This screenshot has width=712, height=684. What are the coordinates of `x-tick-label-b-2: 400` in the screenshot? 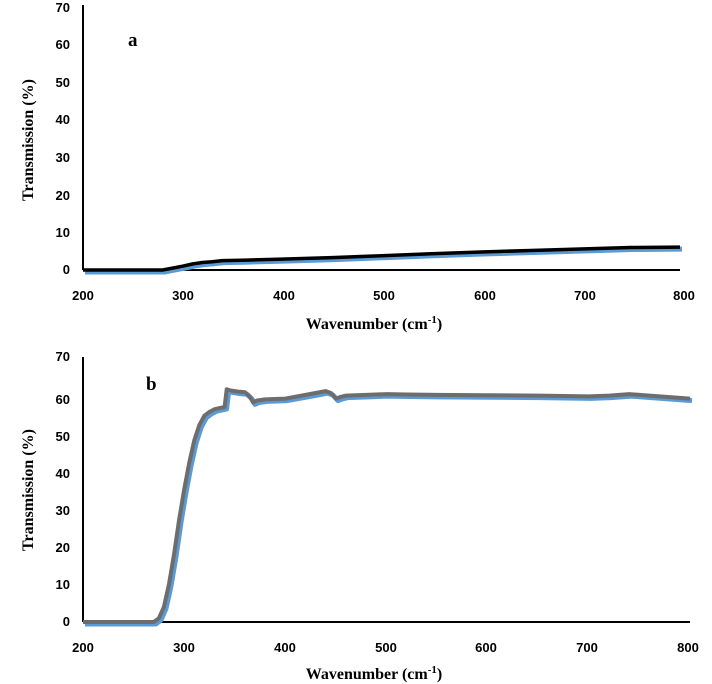 It's located at (285, 647).